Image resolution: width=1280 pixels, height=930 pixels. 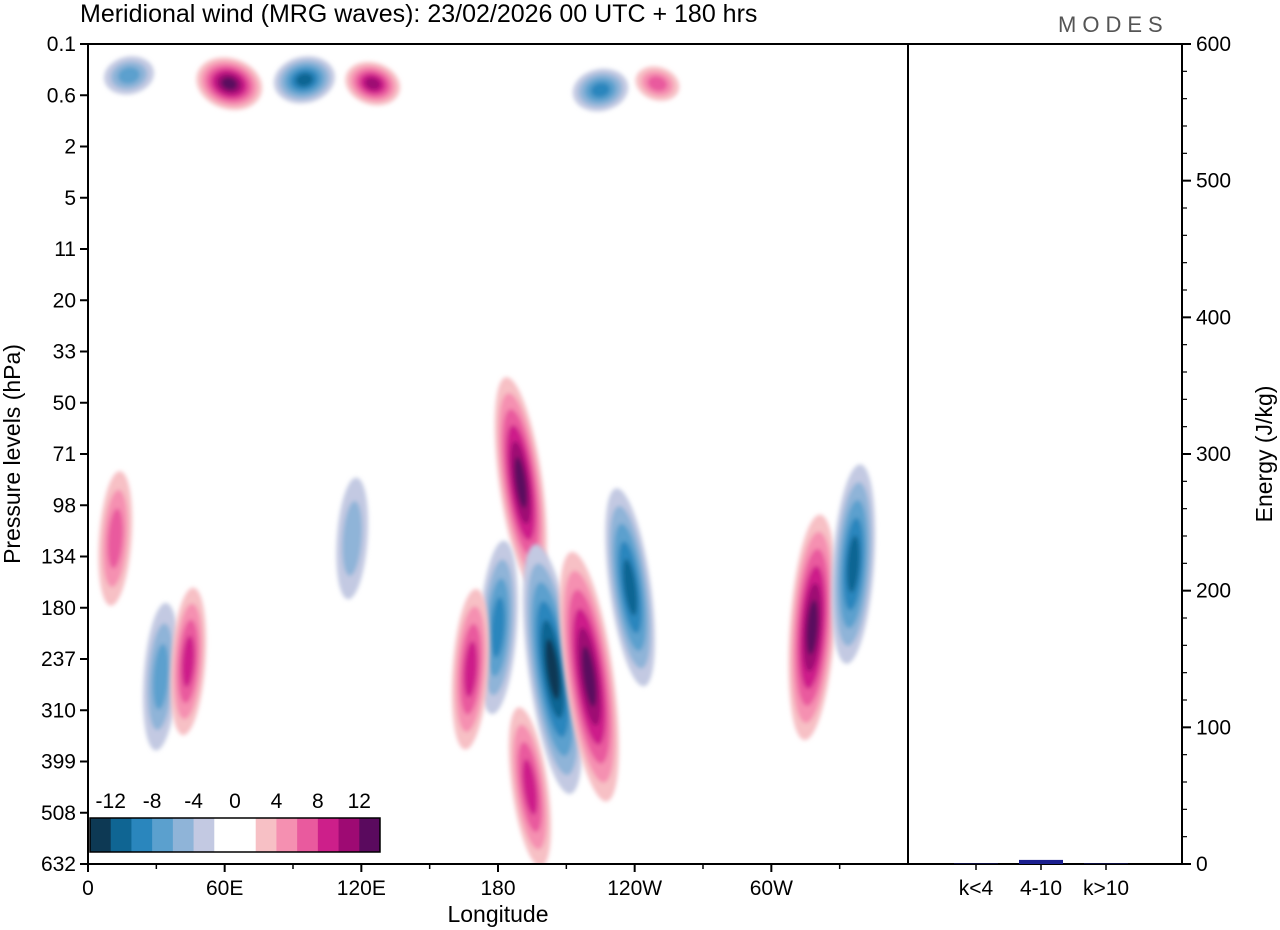 What do you see at coordinates (1041, 888) in the screenshot?
I see `energy-cat-label: 4-10` at bounding box center [1041, 888].